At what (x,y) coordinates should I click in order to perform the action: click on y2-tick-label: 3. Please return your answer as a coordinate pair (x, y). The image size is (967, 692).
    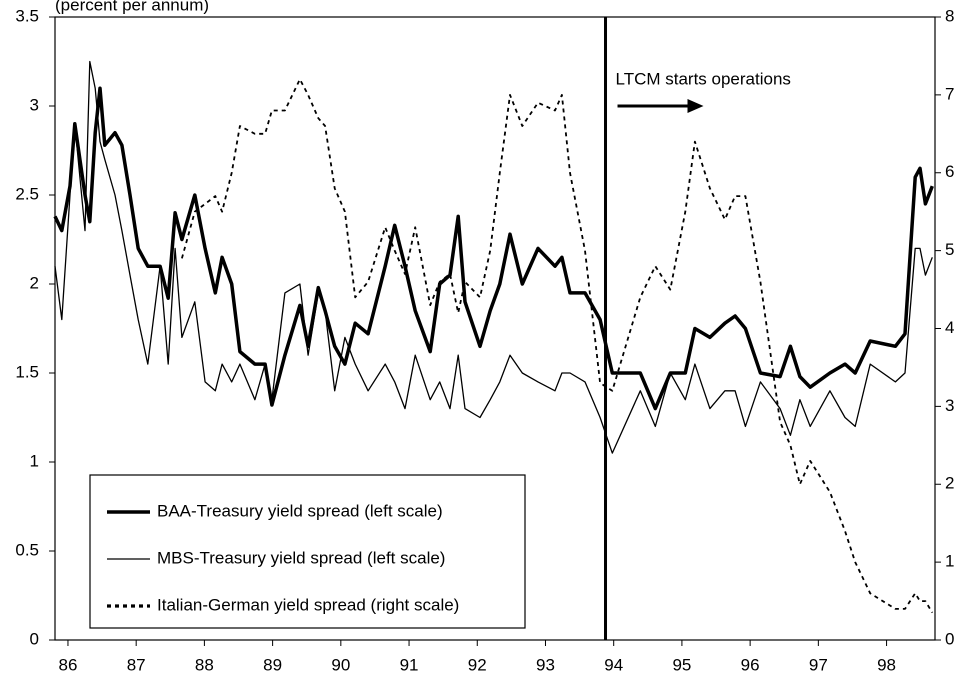
    Looking at the image, I should click on (949, 405).